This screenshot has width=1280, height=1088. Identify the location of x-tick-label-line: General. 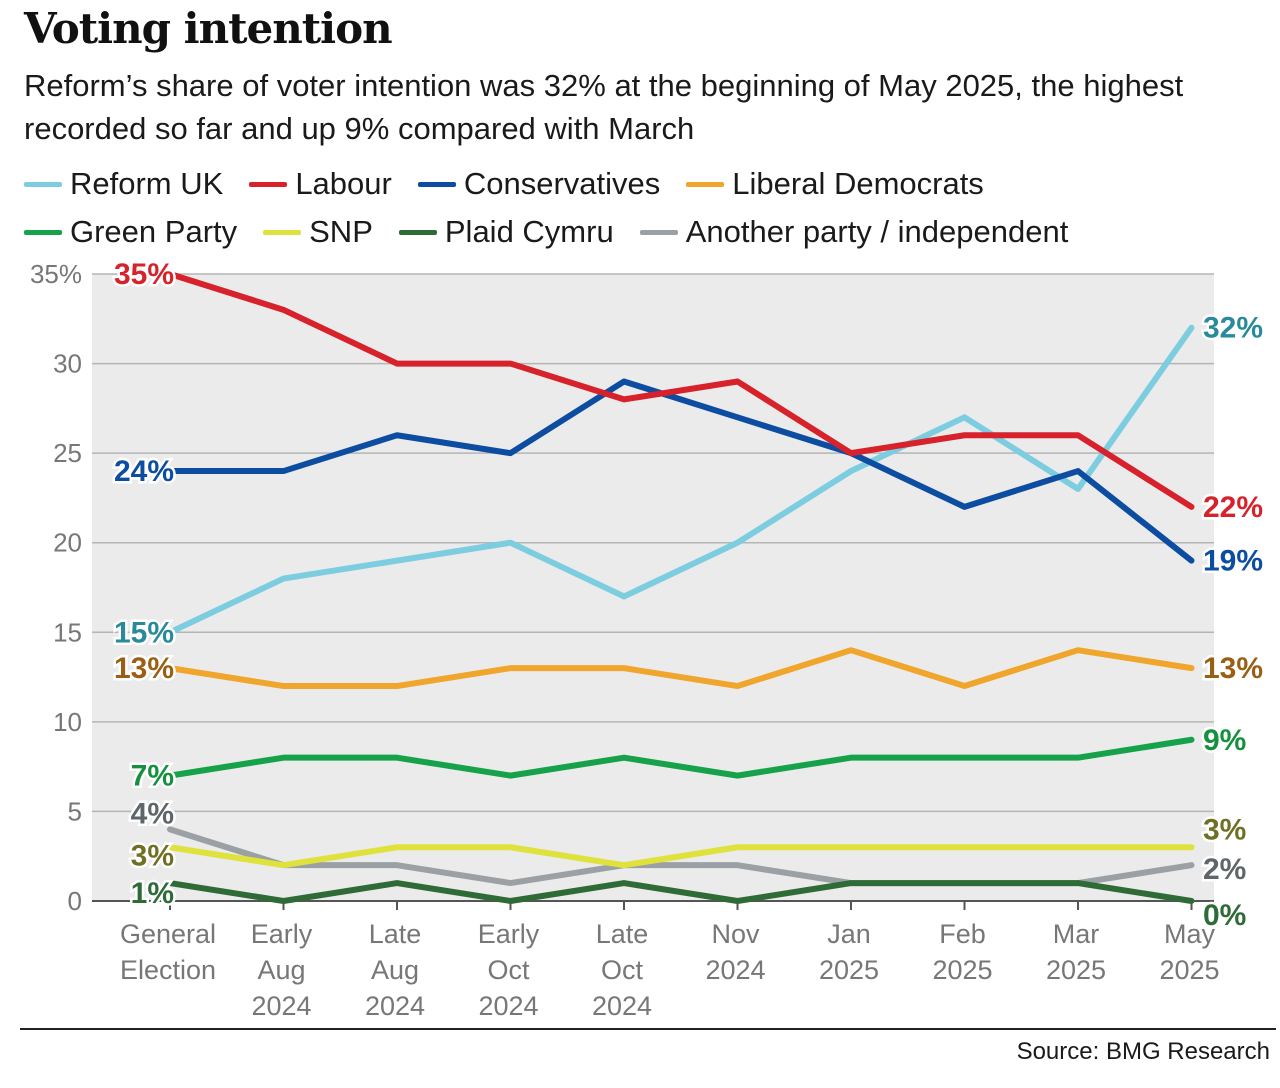
(168, 934).